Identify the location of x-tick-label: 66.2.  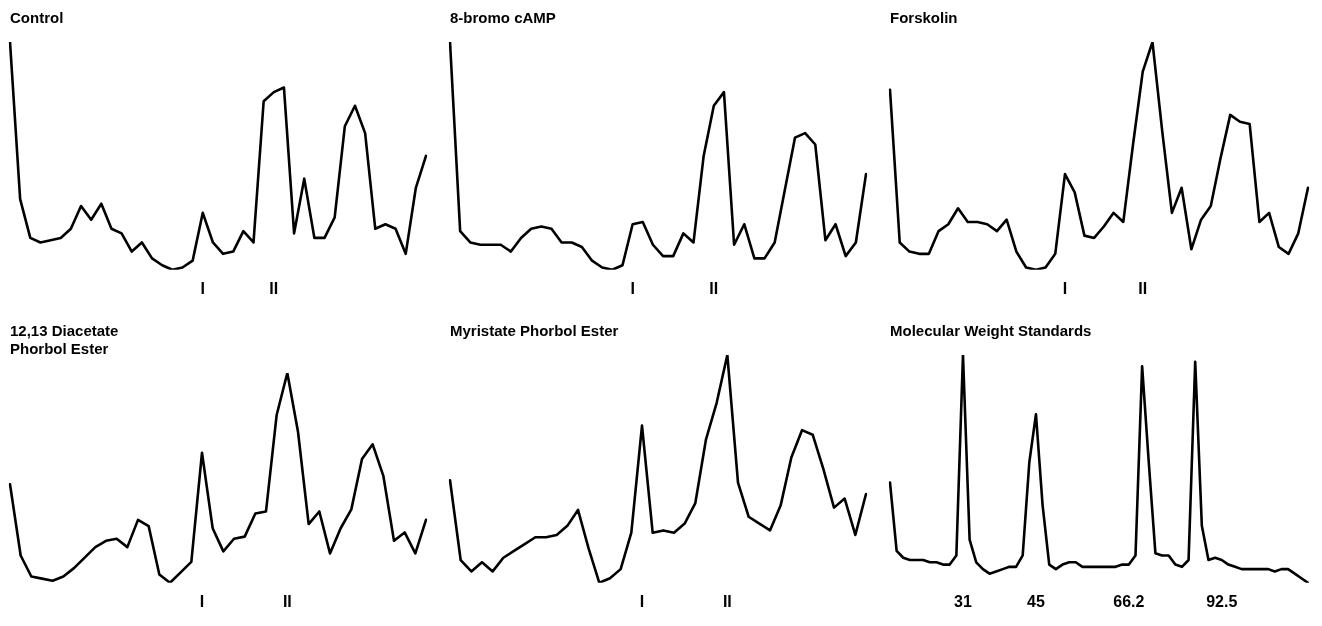
(1129, 601).